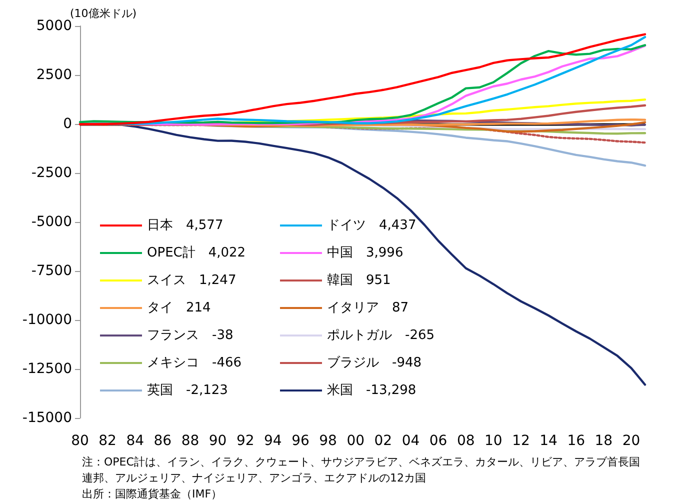 This screenshot has height=500, width=687. What do you see at coordinates (368, 308) in the screenshot?
I see `legend-label: イタリア 87` at bounding box center [368, 308].